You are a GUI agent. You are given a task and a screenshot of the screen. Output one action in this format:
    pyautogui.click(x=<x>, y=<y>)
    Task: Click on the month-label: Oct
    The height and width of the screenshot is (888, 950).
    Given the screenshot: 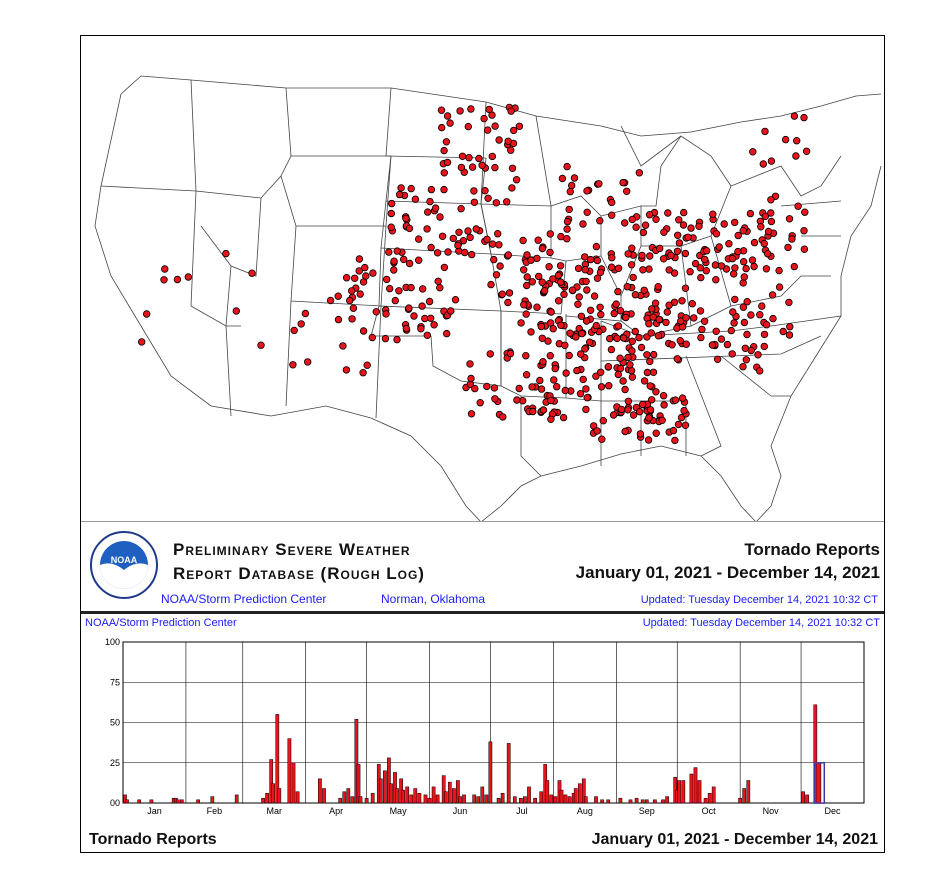 What is the action you would take?
    pyautogui.click(x=709, y=811)
    